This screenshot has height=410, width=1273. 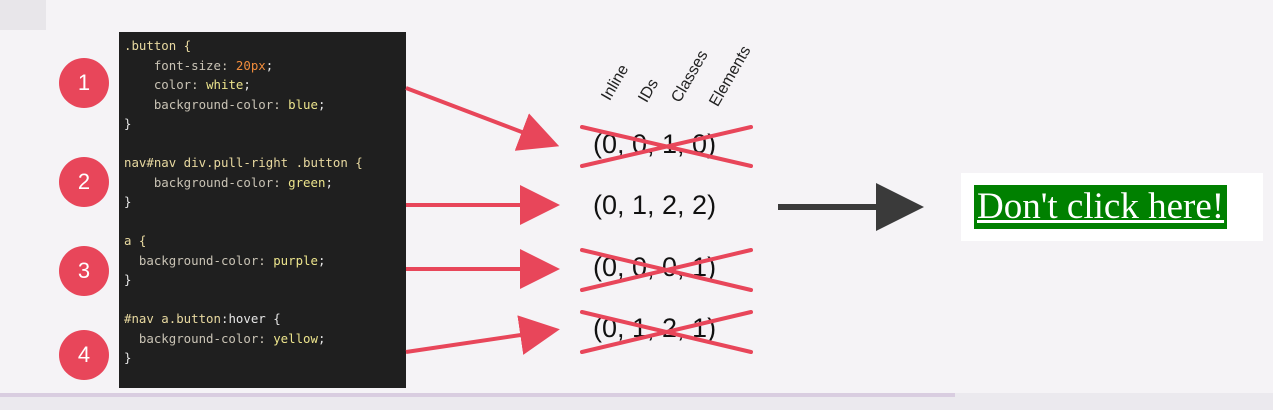 I want to click on code-line: font-size: 20px;, so click(x=265, y=66).